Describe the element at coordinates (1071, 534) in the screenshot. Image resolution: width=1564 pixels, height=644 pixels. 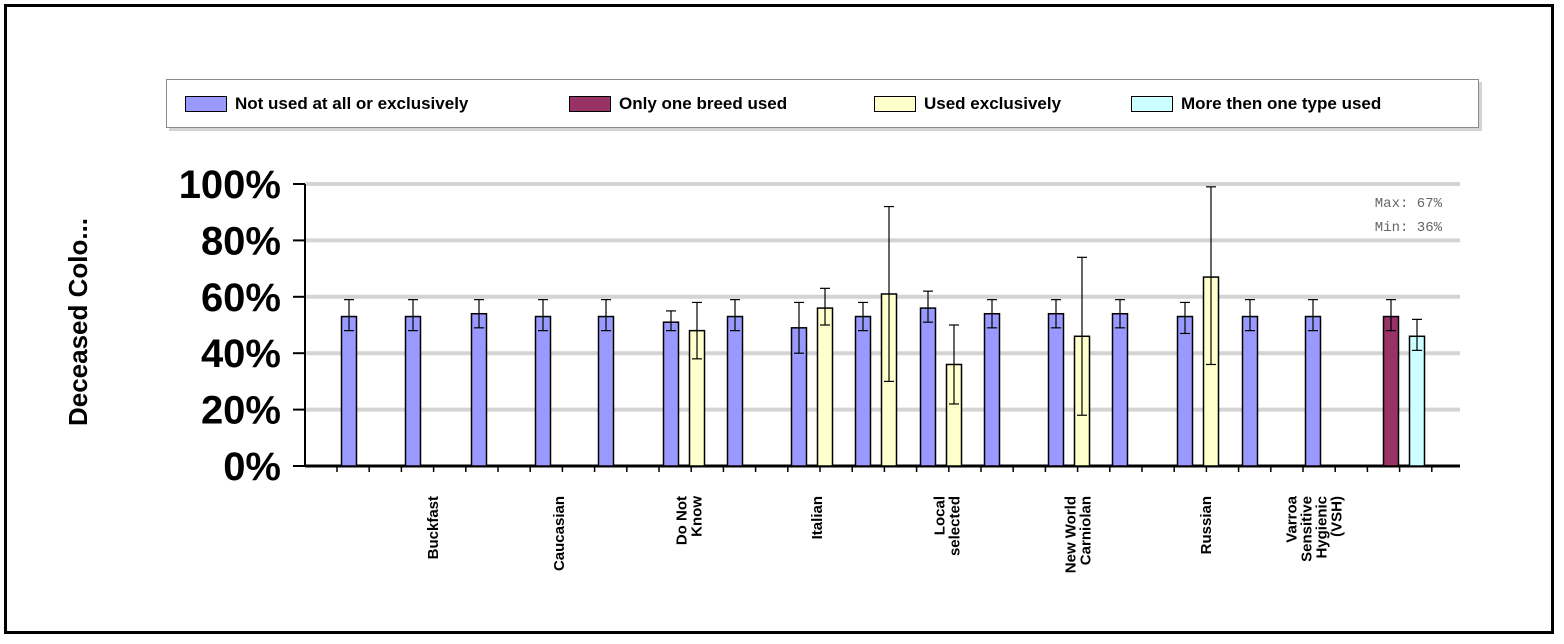
I see `svg-text: New World` at that location.